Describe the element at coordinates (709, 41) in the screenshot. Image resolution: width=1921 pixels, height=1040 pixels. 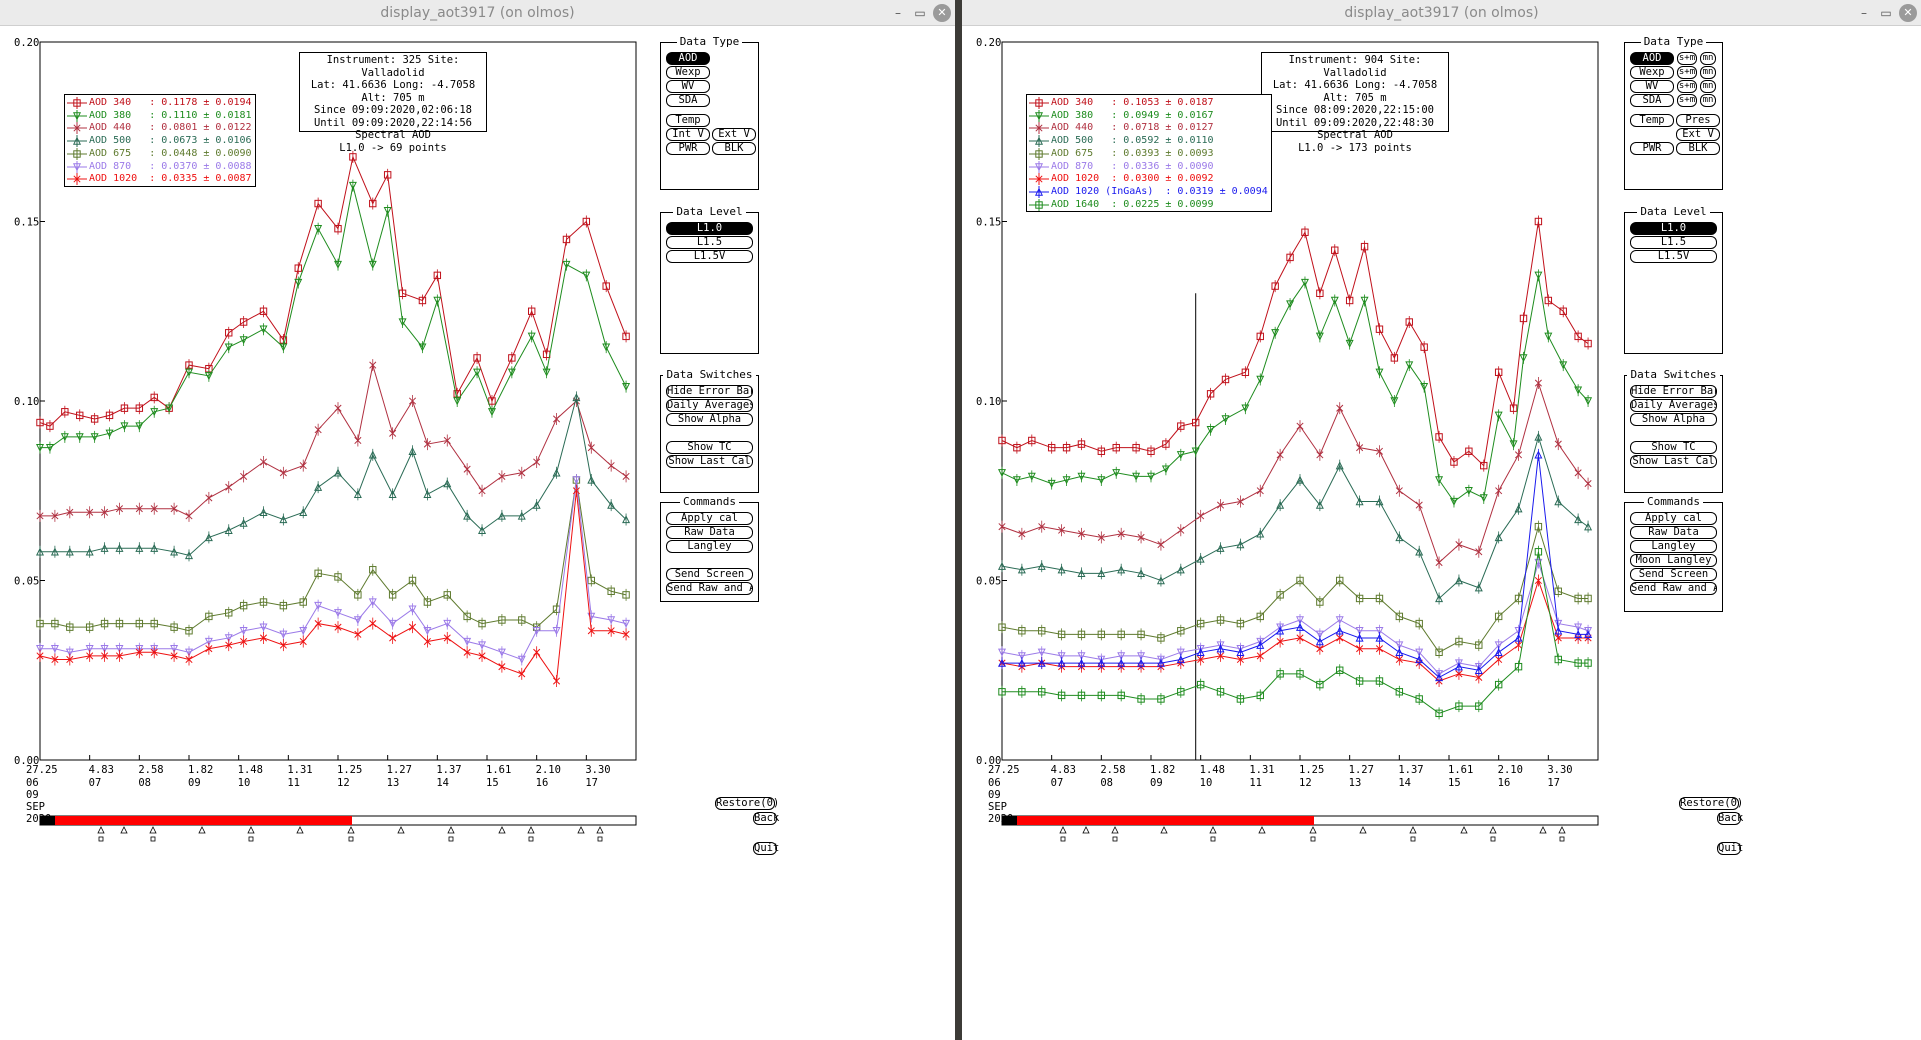
I see `panel-title: Data Type` at that location.